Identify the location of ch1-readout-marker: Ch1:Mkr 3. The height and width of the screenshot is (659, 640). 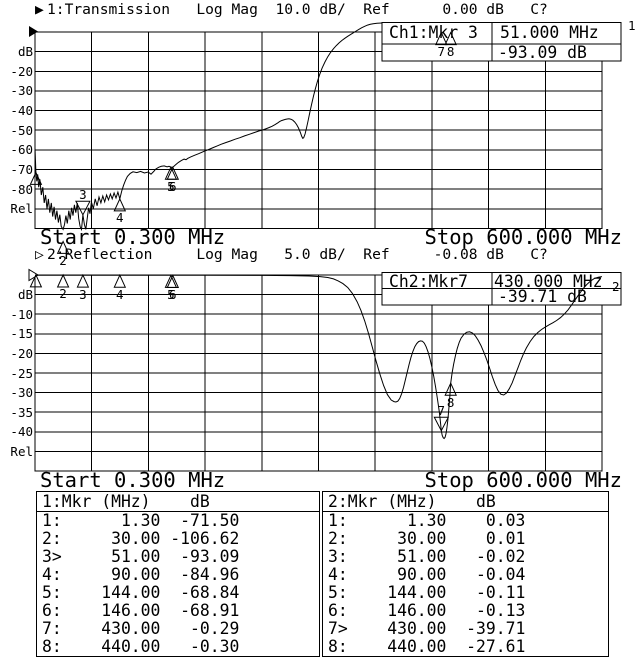
(433, 32).